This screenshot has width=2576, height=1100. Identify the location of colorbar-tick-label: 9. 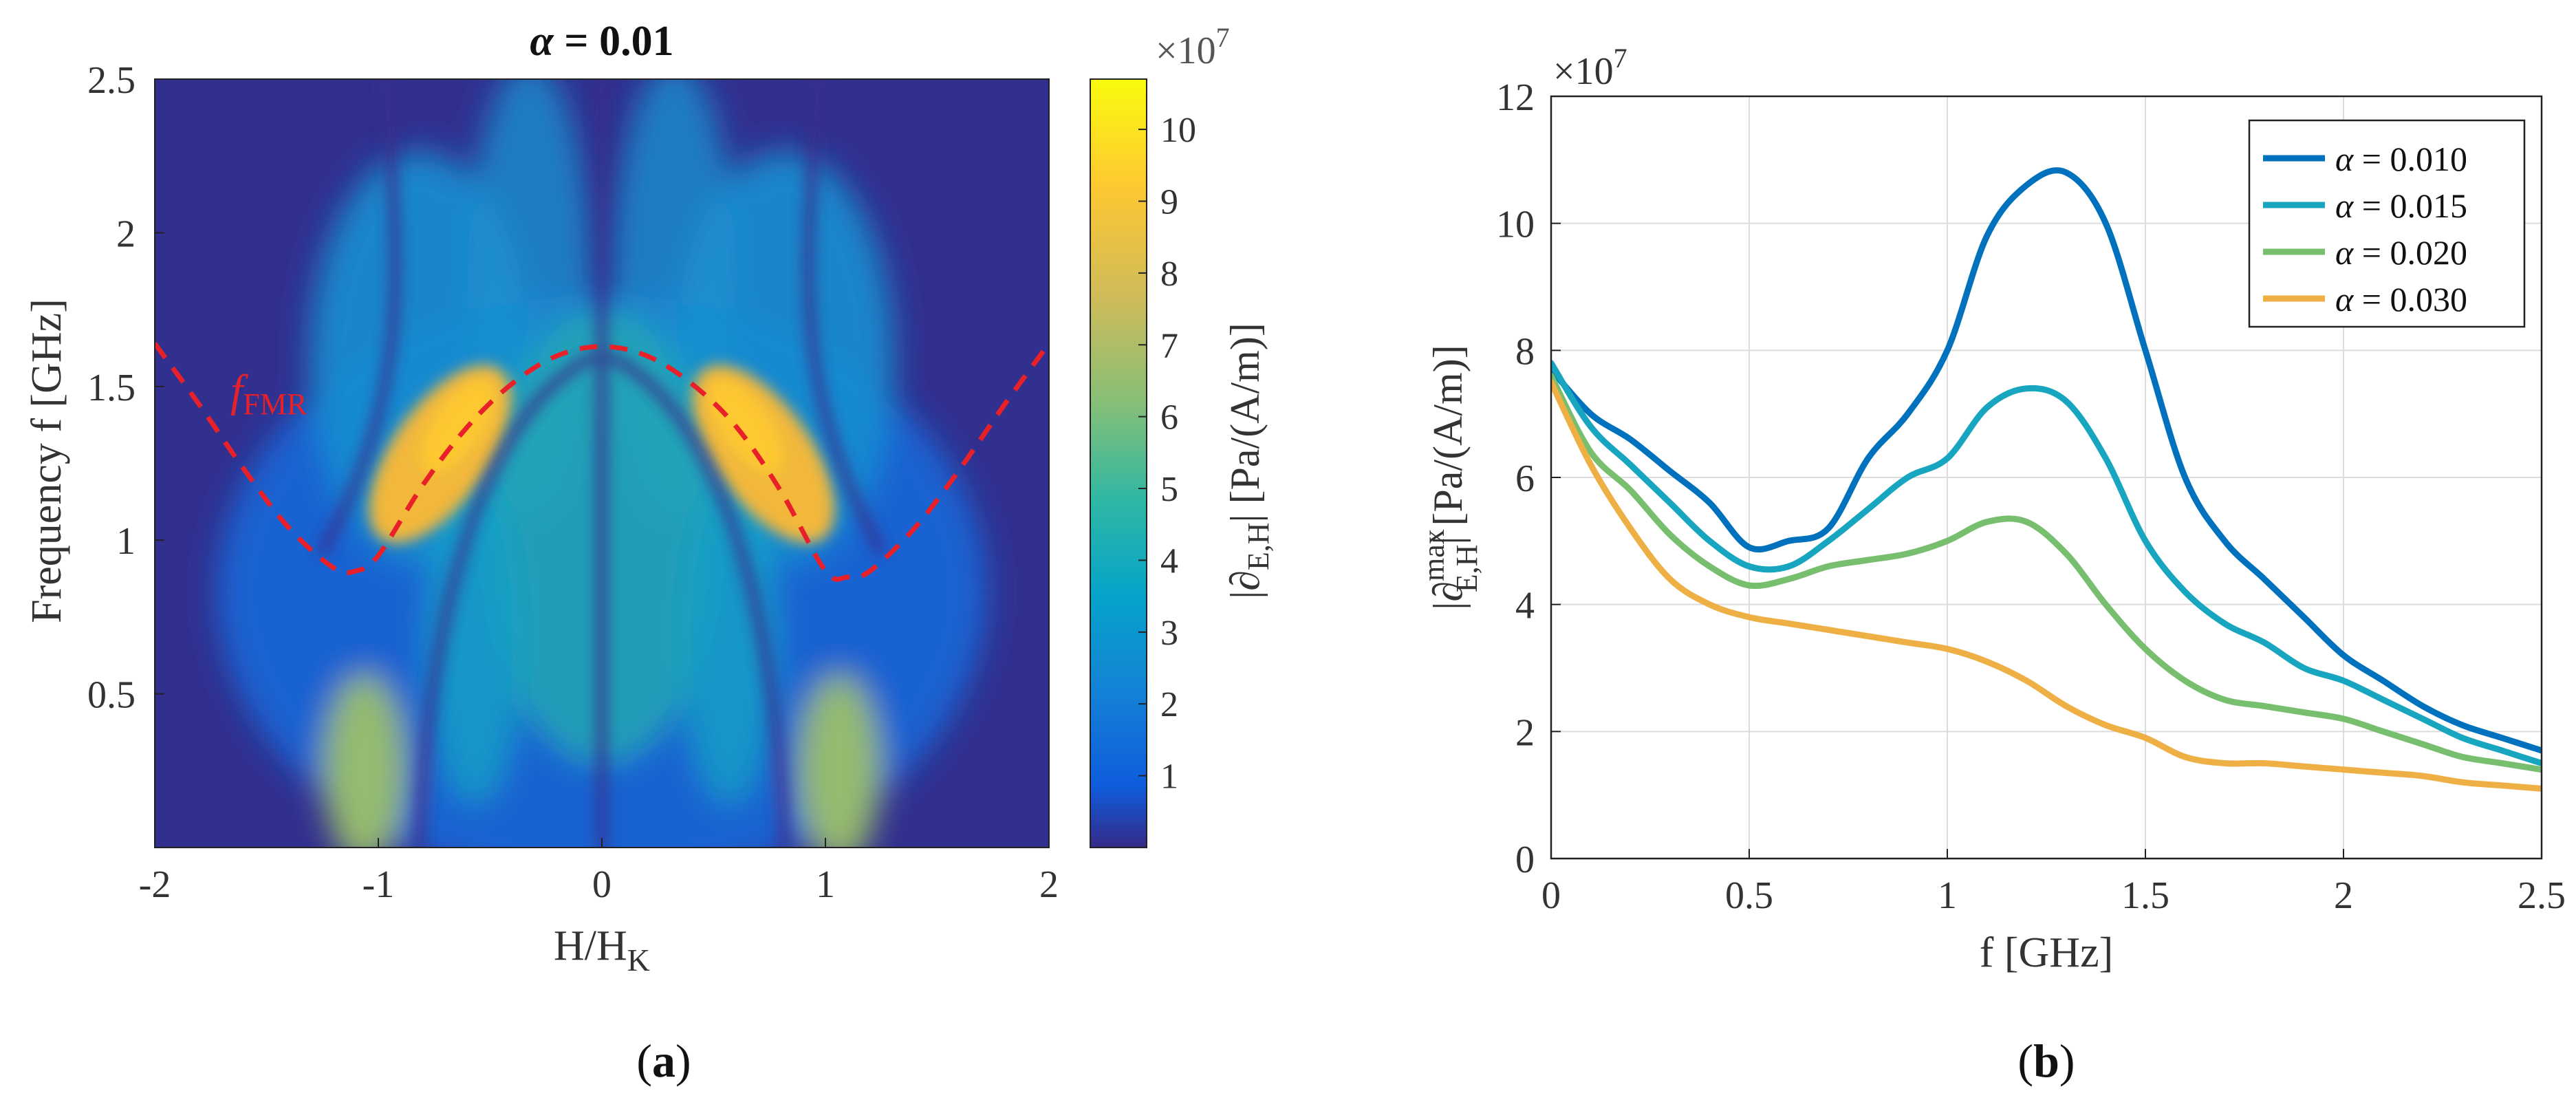
(1169, 202).